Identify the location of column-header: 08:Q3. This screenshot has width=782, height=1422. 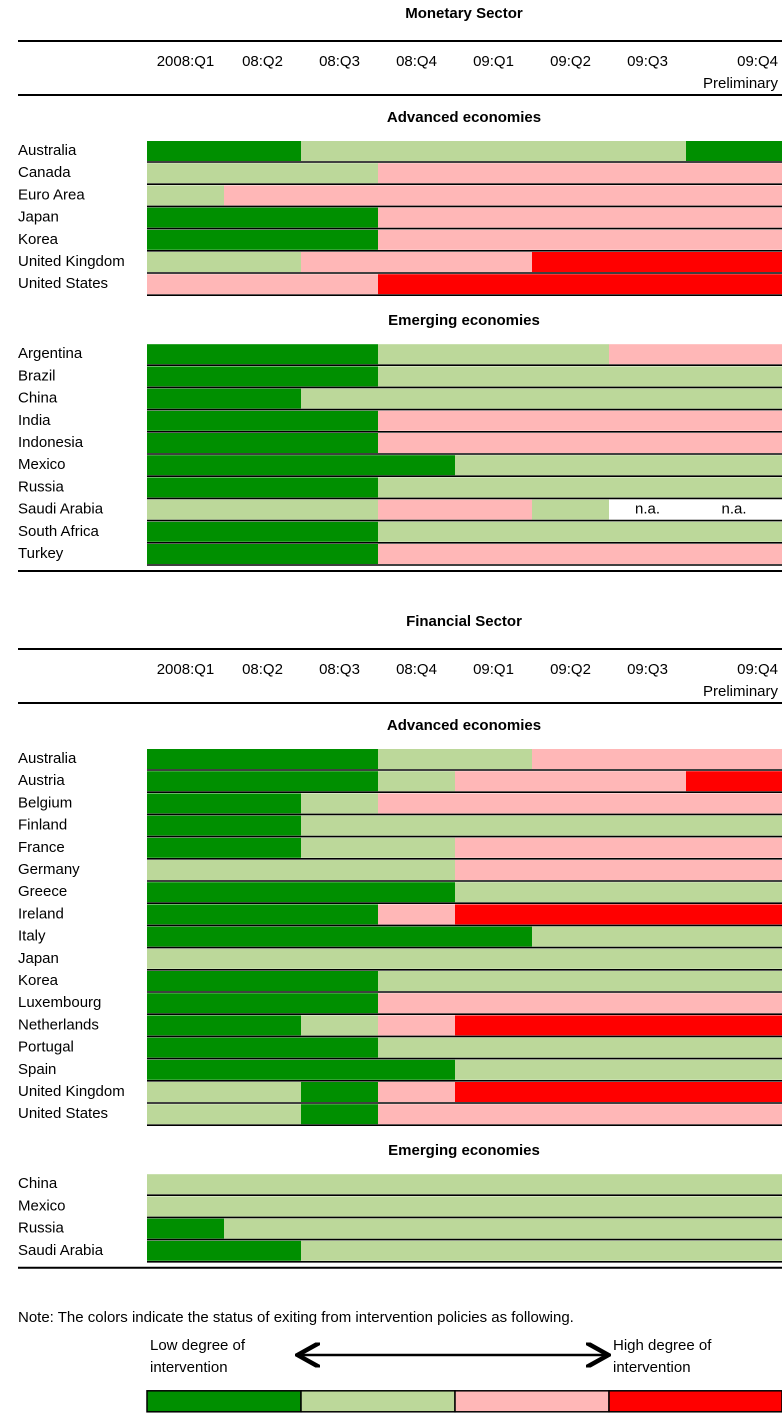
(339, 61).